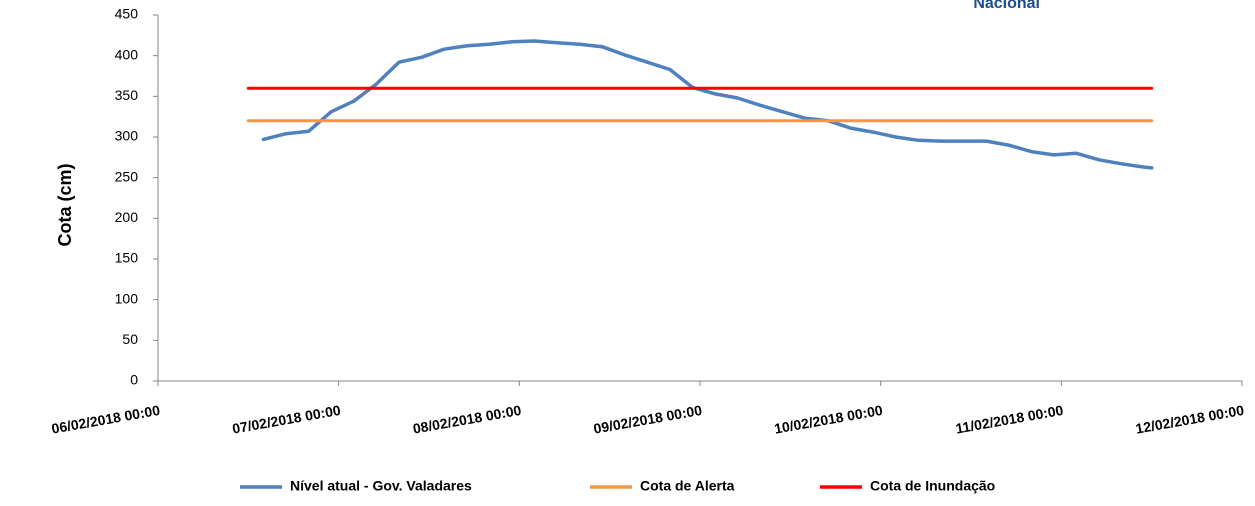 This screenshot has width=1255, height=506. Describe the element at coordinates (647, 419) in the screenshot. I see `x-tick-label: 09/02/2018 00:00` at that location.